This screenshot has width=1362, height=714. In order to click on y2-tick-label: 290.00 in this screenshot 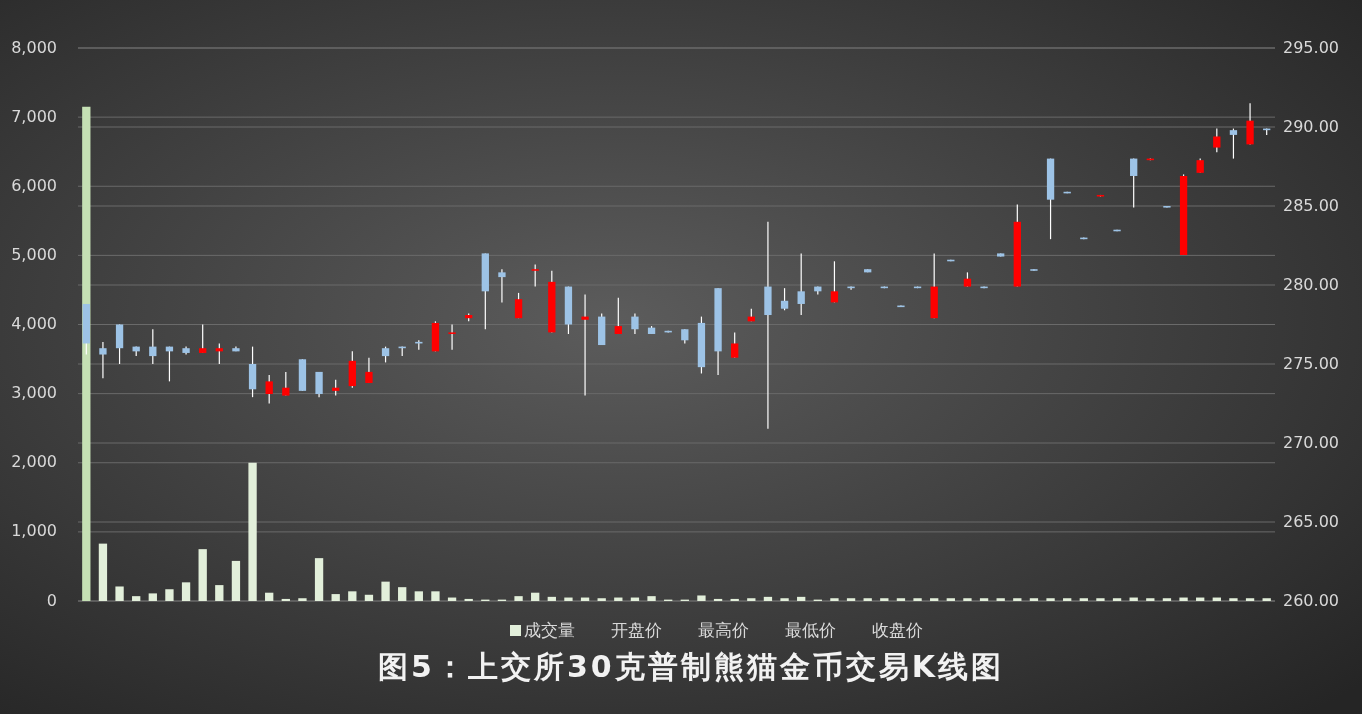, I will do `click(1311, 126)`.